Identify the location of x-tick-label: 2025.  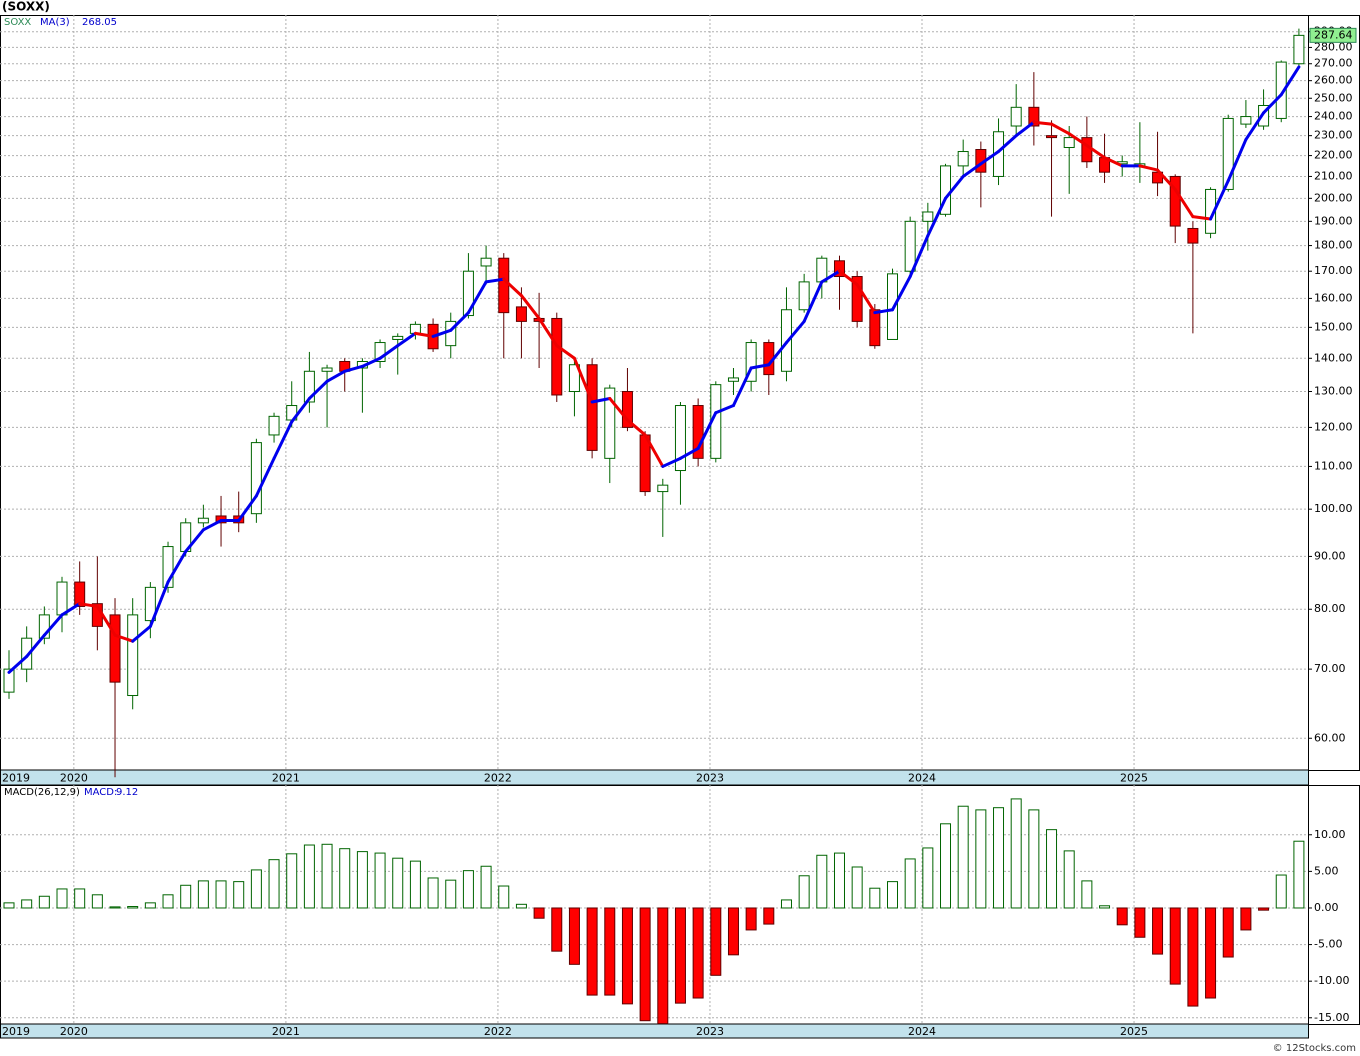
(1134, 778).